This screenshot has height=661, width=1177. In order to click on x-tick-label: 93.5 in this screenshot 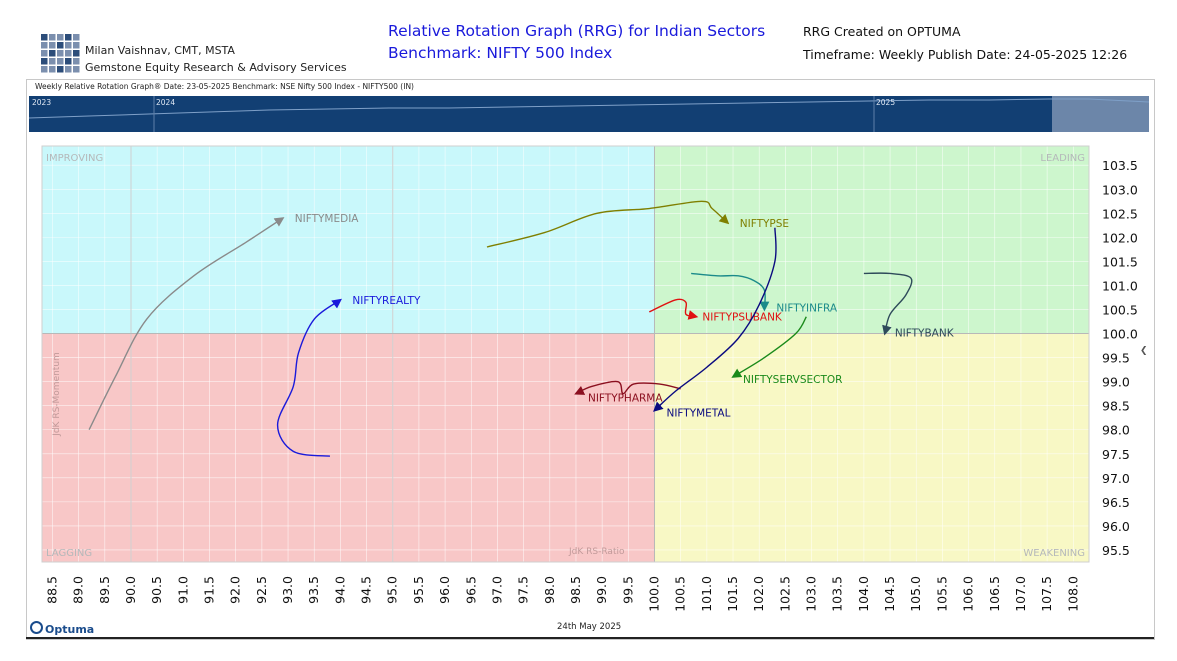, I will do `click(313, 590)`.